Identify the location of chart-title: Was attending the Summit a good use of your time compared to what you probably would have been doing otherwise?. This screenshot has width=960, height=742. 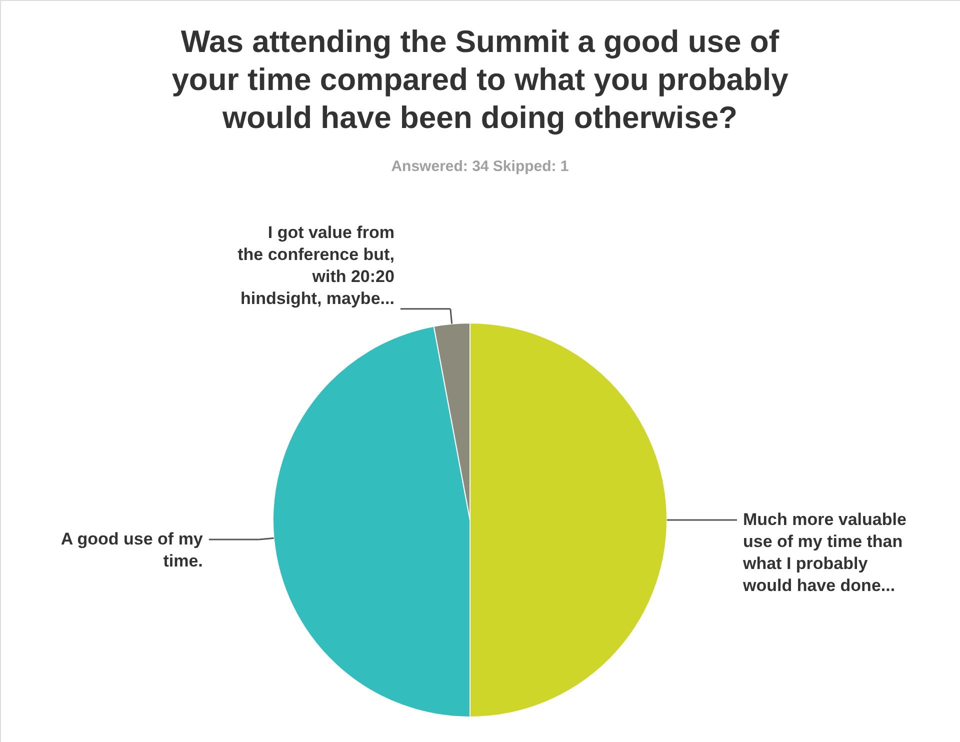
(481, 79).